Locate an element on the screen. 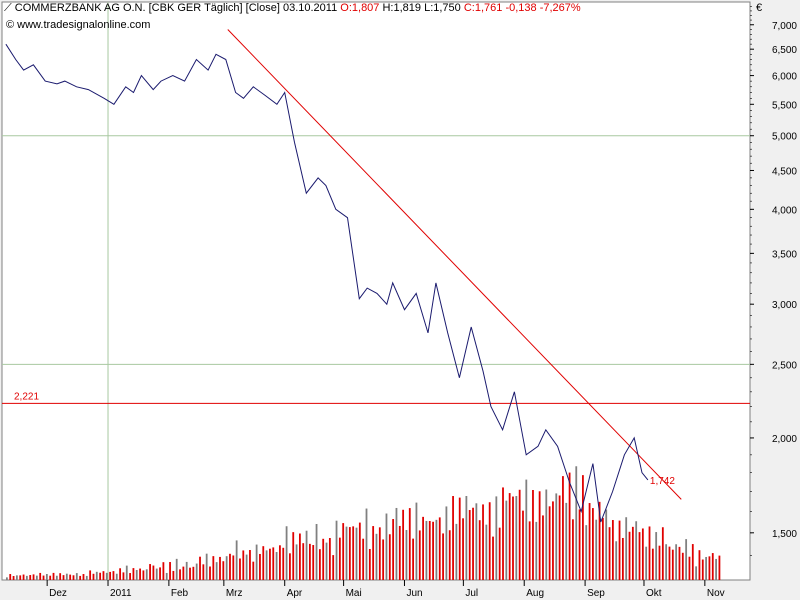 The height and width of the screenshot is (600, 800). x-tick-label: Mai is located at coordinates (354, 593).